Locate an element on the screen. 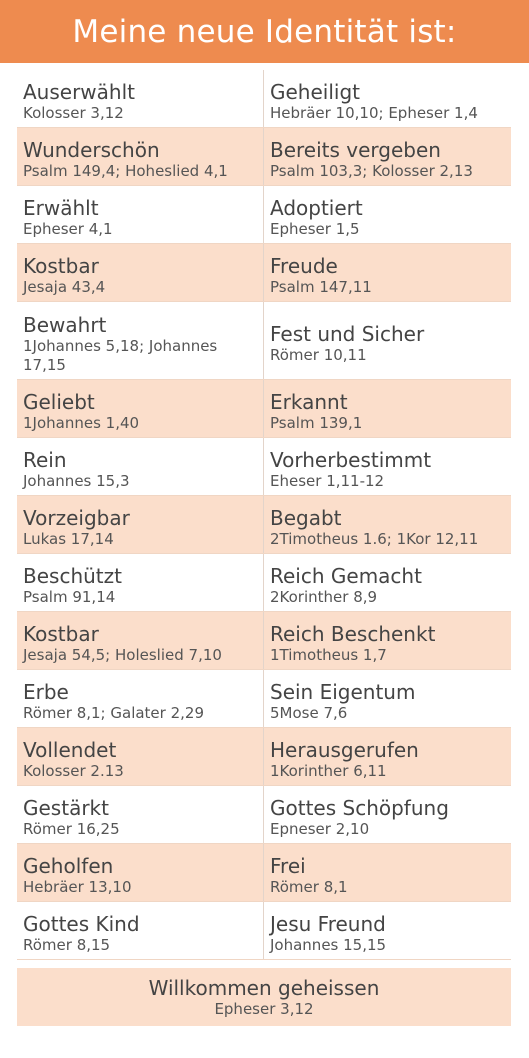 The height and width of the screenshot is (1058, 529). scripture-reference: Psalm 91,14 is located at coordinates (69, 597).